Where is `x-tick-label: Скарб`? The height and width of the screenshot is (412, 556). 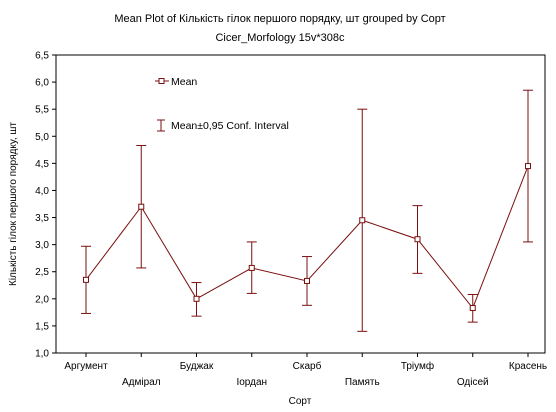 x-tick-label: Скарб is located at coordinates (307, 366).